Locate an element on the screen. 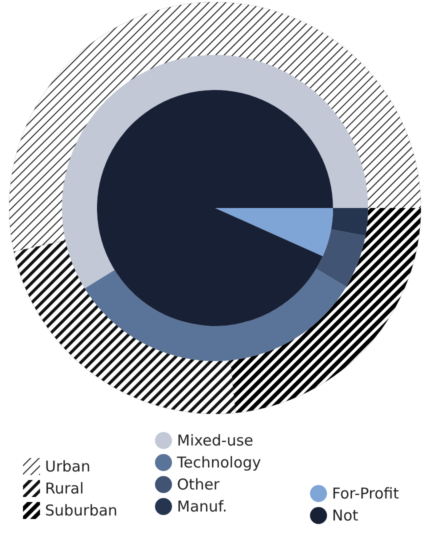 This screenshot has width=431, height=539. legend-label: Not is located at coordinates (345, 515).